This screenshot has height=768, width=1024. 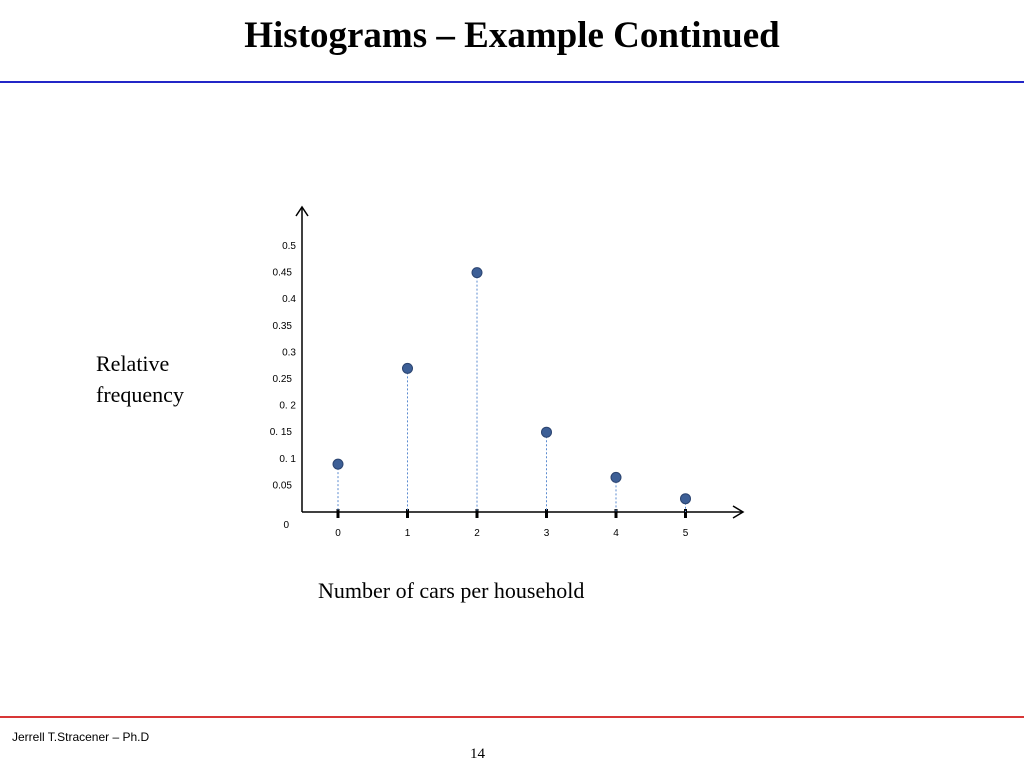 I want to click on footer-author: Jerrell T.Stracener – Ph.D, so click(x=81, y=737).